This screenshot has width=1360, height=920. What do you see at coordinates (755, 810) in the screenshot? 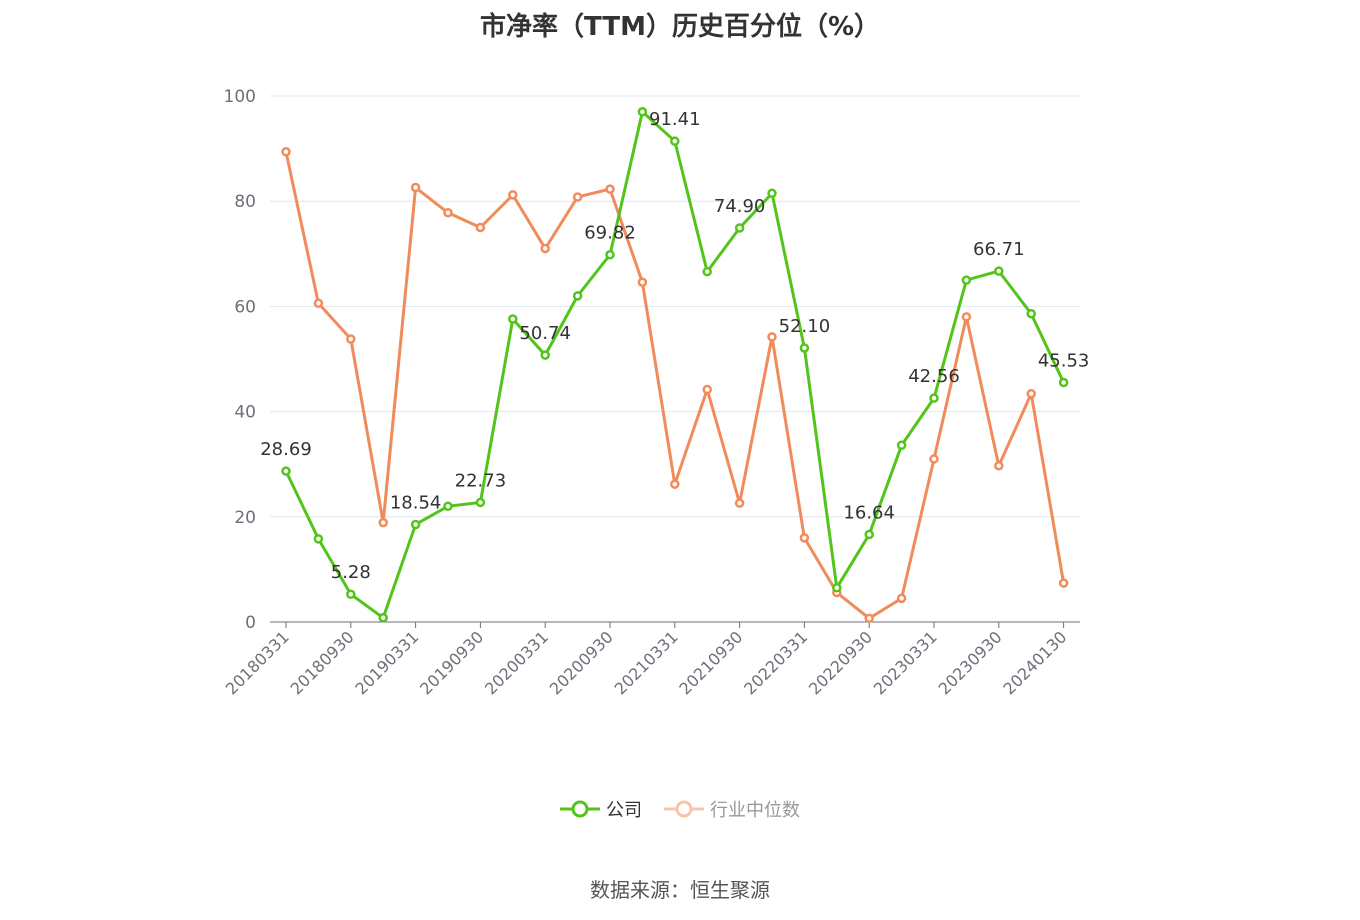
I see `legend-industry-label: 行业中位数` at bounding box center [755, 810].